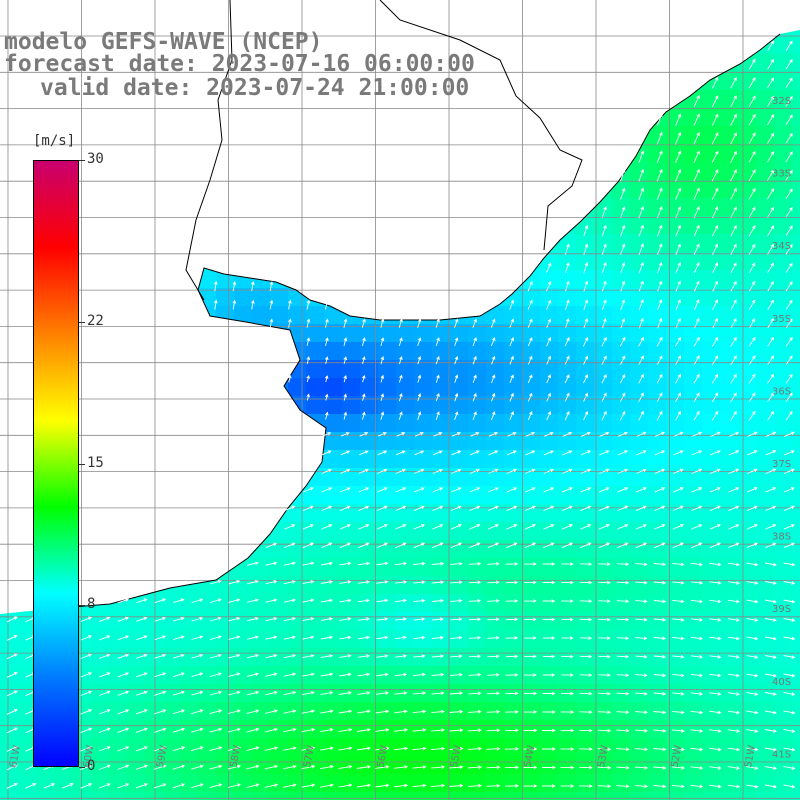  Describe the element at coordinates (82, 160) in the screenshot. I see `colorbar-tick-mark` at that location.